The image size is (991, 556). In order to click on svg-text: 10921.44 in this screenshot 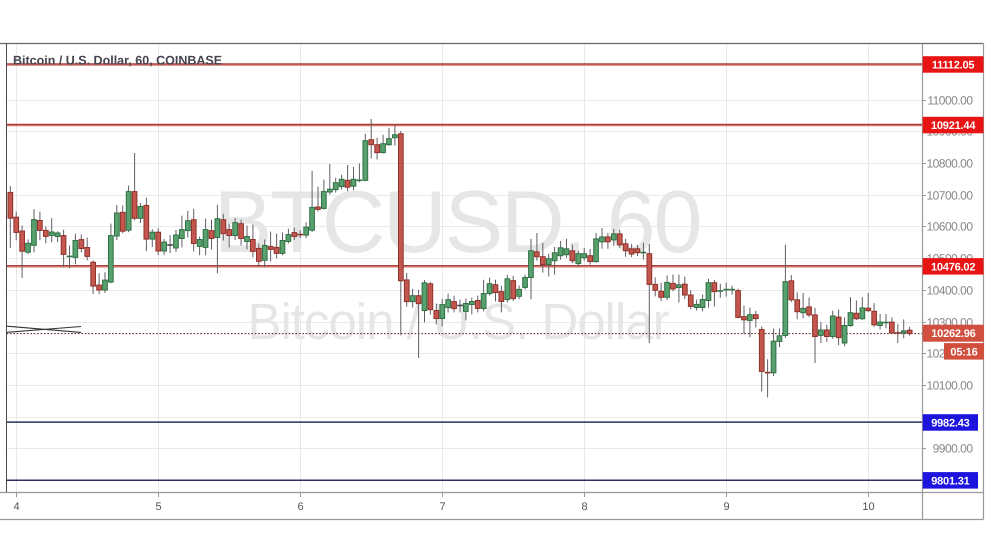, I will do `click(953, 126)`.